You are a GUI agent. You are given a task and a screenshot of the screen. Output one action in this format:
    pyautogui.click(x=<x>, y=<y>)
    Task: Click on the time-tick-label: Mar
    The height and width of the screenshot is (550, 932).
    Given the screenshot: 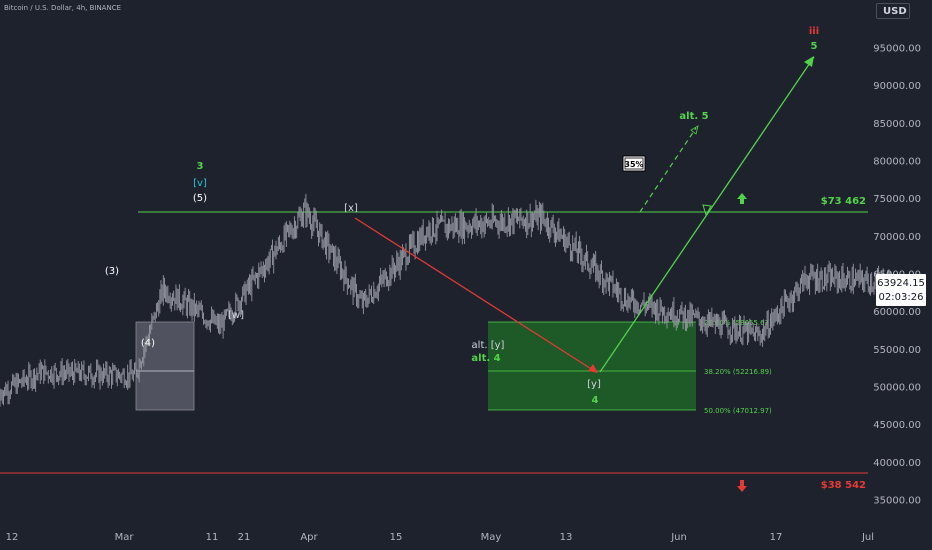 What is the action you would take?
    pyautogui.click(x=125, y=537)
    